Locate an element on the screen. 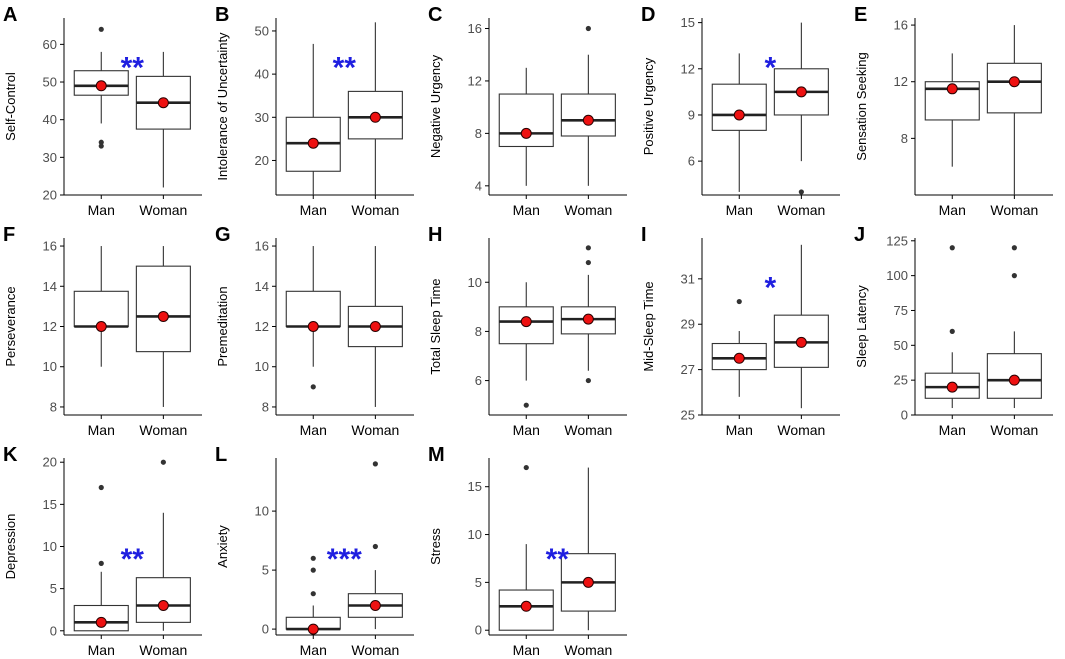 This screenshot has width=1065, height=659. panel-letter: C is located at coordinates (435, 15).